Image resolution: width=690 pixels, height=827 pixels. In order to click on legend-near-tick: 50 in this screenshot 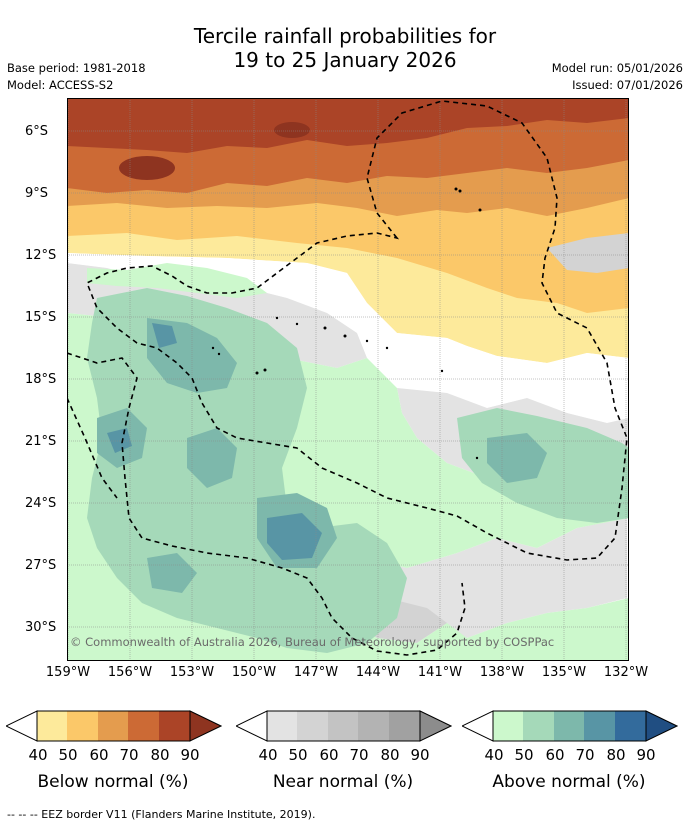, I will do `click(298, 755)`.